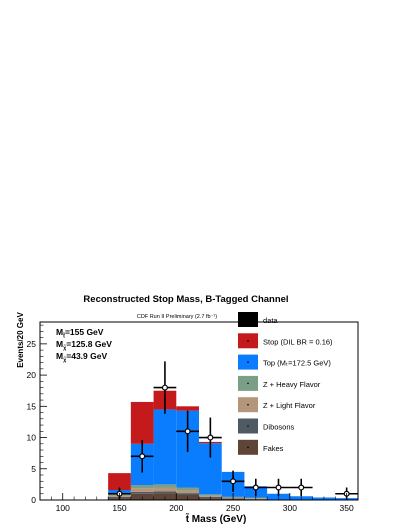 The height and width of the screenshot is (527, 407). What do you see at coordinates (273, 448) in the screenshot?
I see `legend-label: Fakes` at bounding box center [273, 448].